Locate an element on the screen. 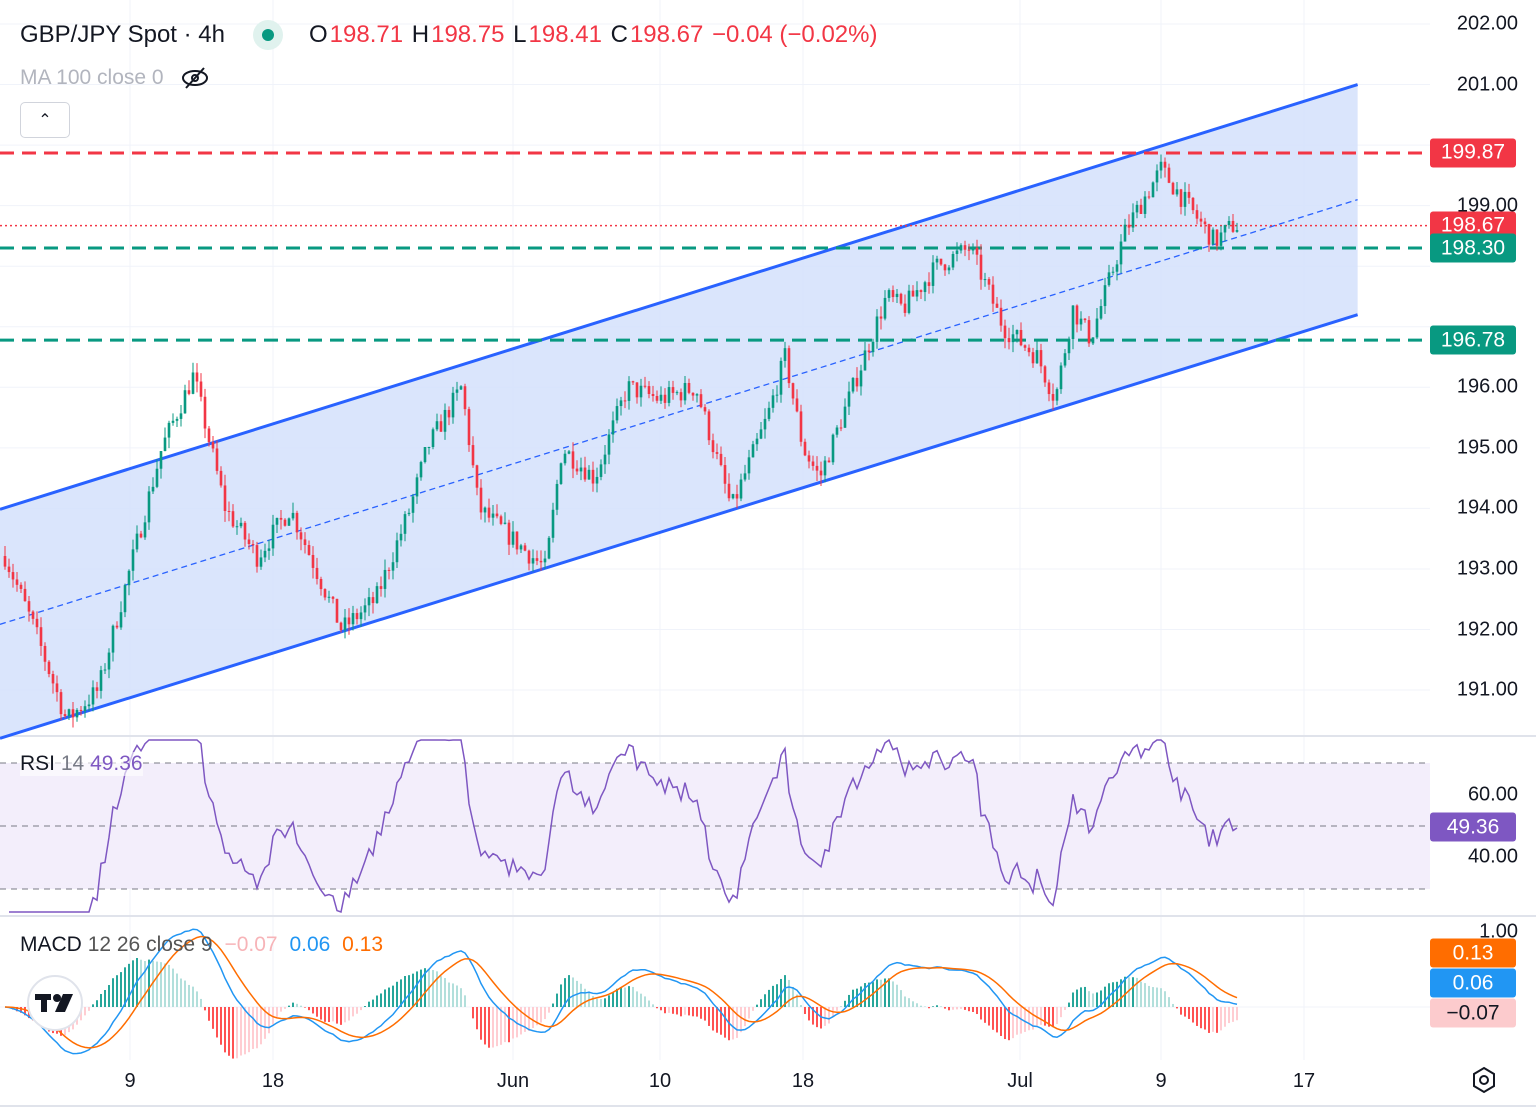 The height and width of the screenshot is (1115, 1536). time-tick: 18 is located at coordinates (803, 1081).